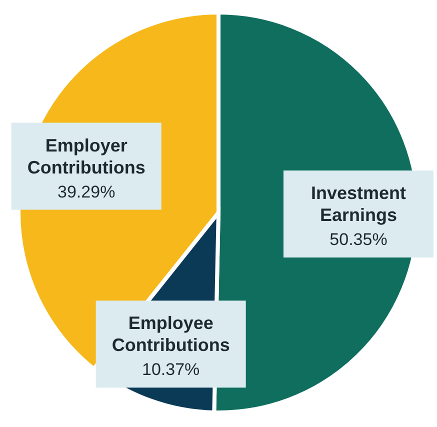  What do you see at coordinates (171, 370) in the screenshot?
I see `data-label: 10.37%` at bounding box center [171, 370].